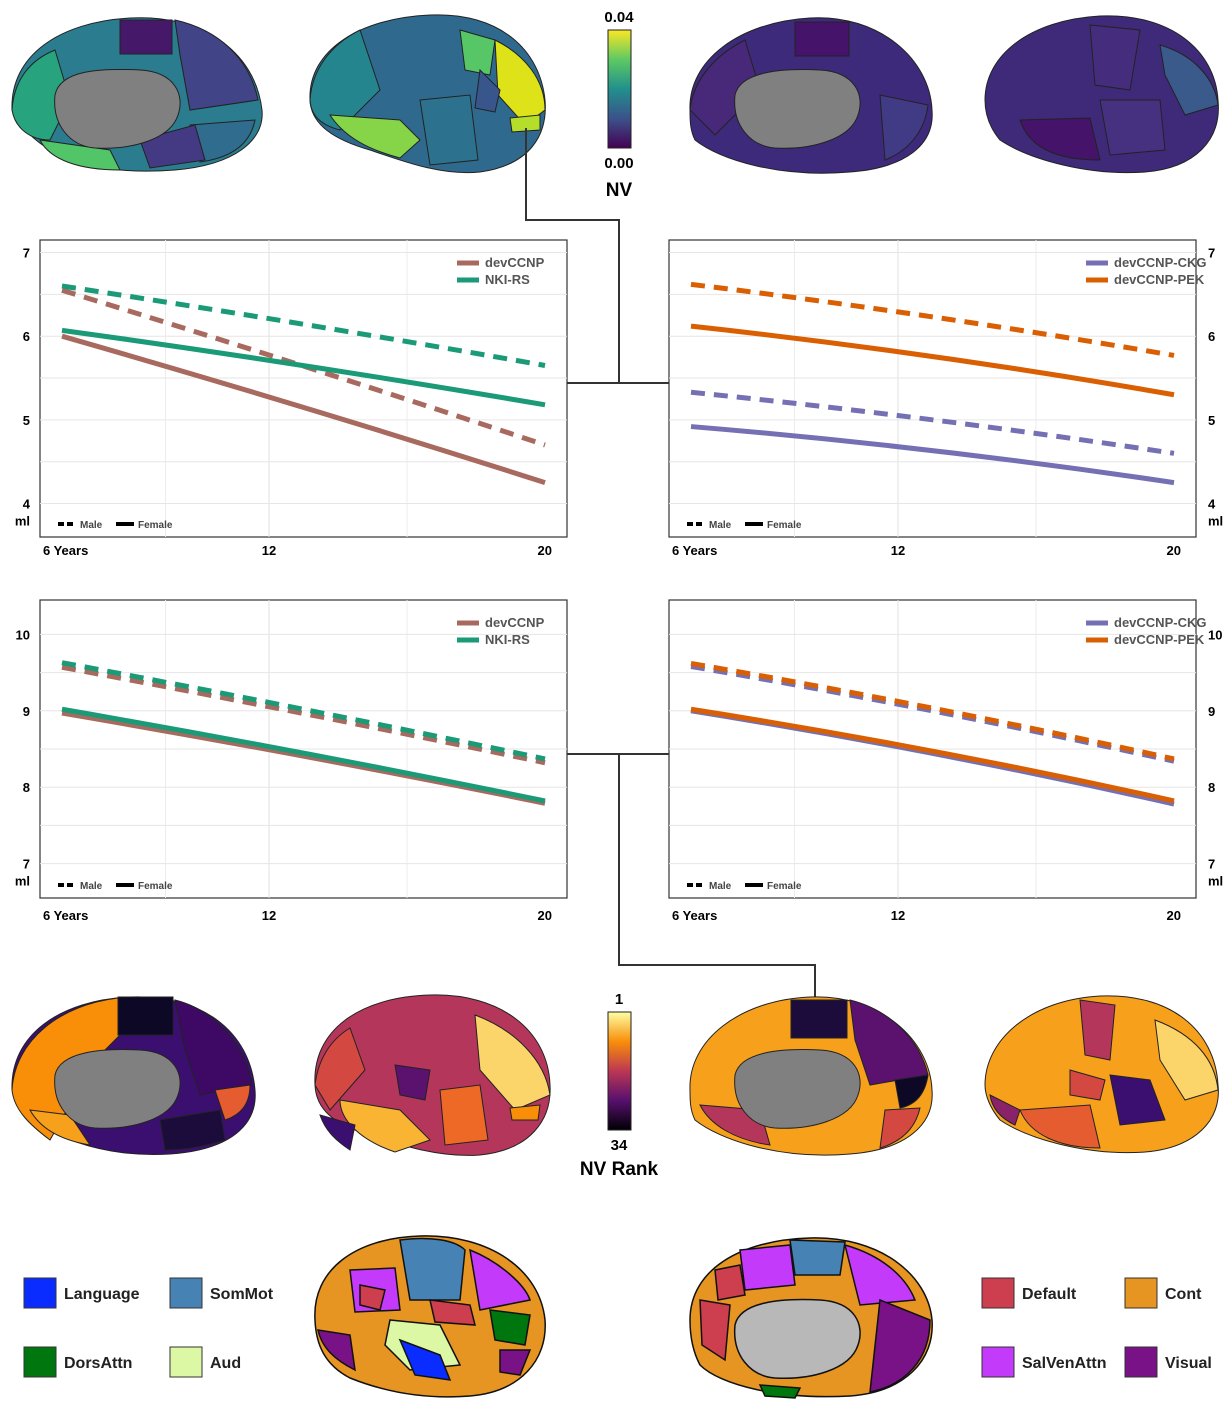 The width and height of the screenshot is (1232, 1403). What do you see at coordinates (102, 1294) in the screenshot?
I see `network-label-language: Language` at bounding box center [102, 1294].